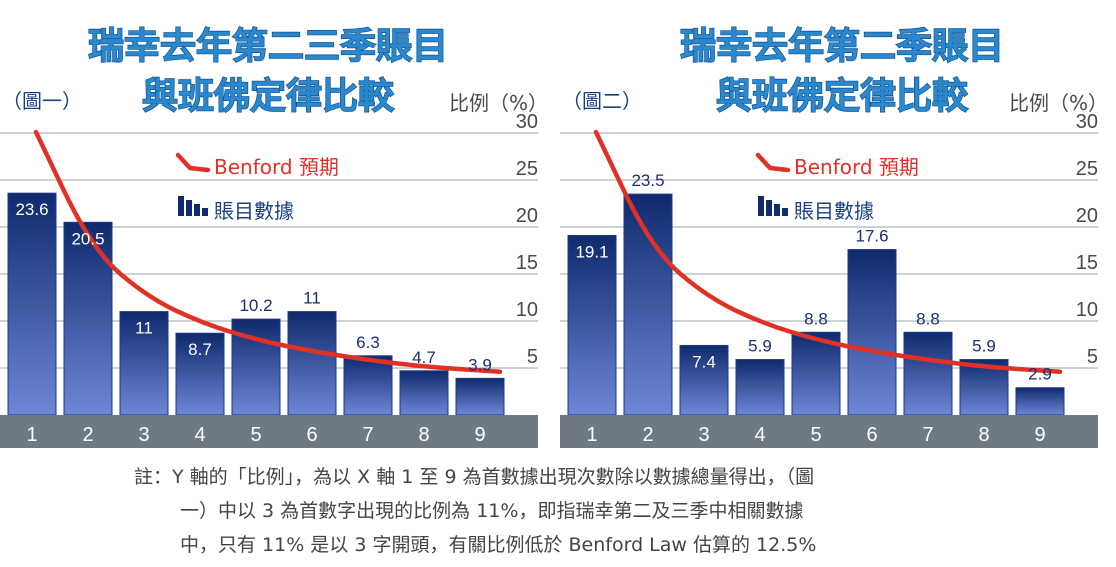 The image size is (1116, 567). I want to click on bar-data-label: 20.5, so click(87, 238).